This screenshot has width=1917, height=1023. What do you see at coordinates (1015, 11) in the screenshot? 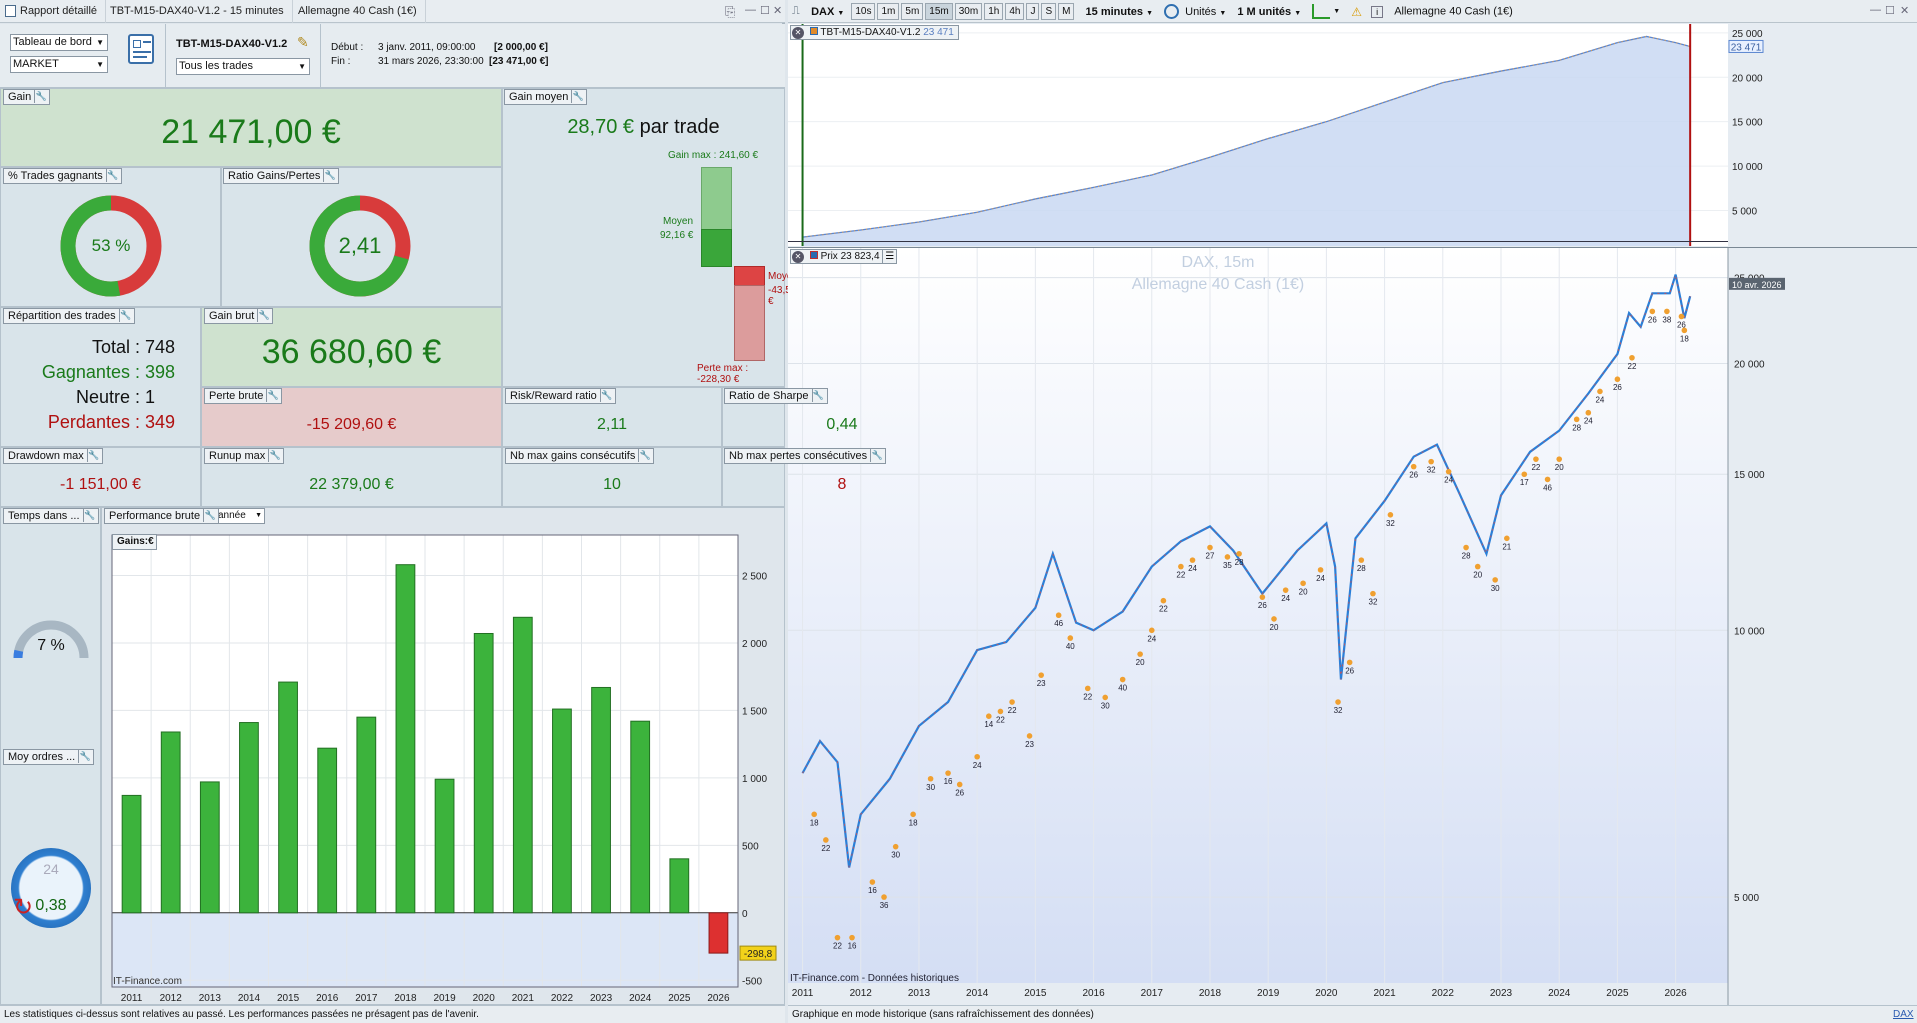
I see `timeframe-4h: 4h` at bounding box center [1015, 11].